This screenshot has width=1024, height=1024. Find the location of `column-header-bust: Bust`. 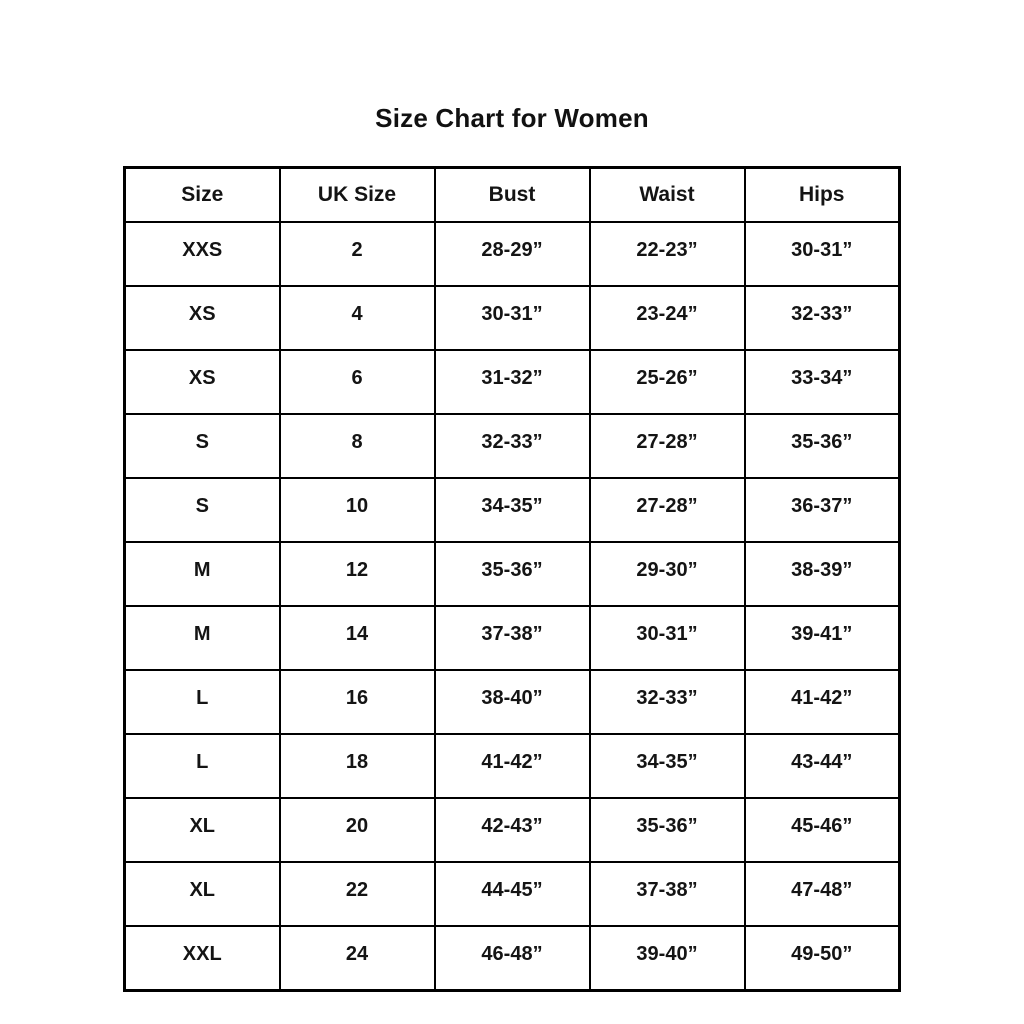

column-header-bust: Bust is located at coordinates (512, 194).